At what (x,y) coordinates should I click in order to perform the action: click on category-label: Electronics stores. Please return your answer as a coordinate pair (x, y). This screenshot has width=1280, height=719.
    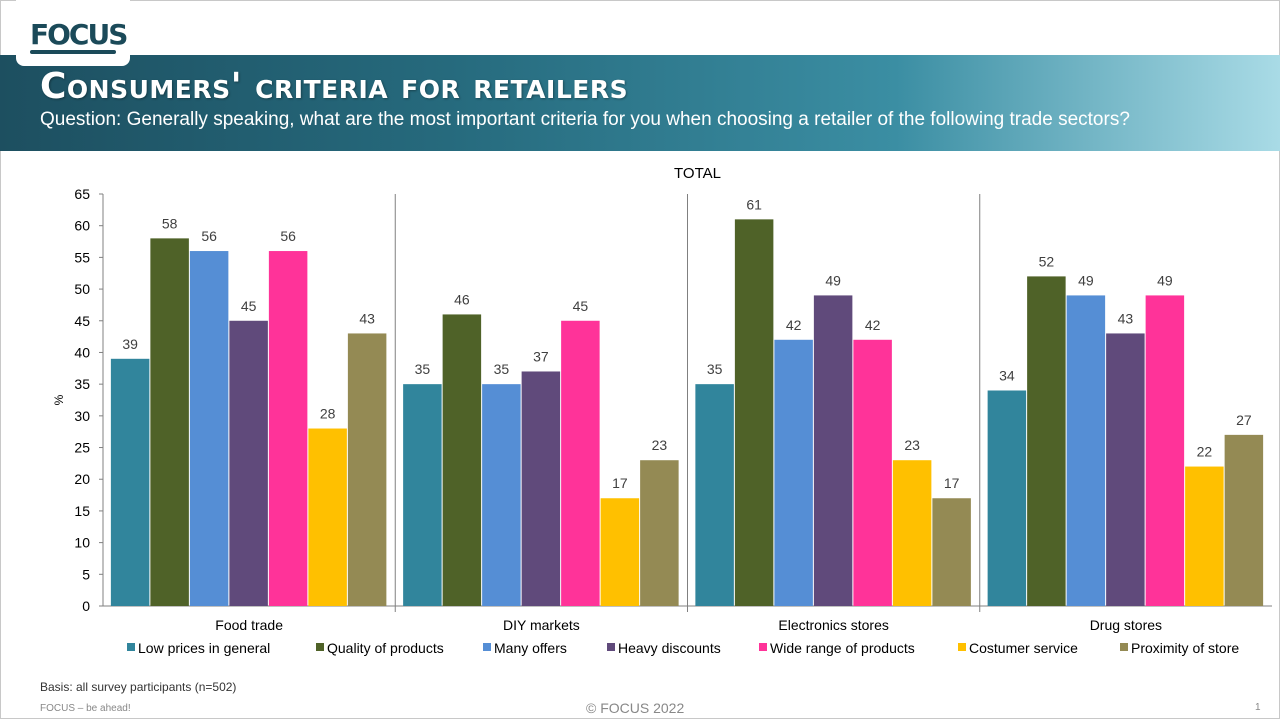
    Looking at the image, I should click on (833, 625).